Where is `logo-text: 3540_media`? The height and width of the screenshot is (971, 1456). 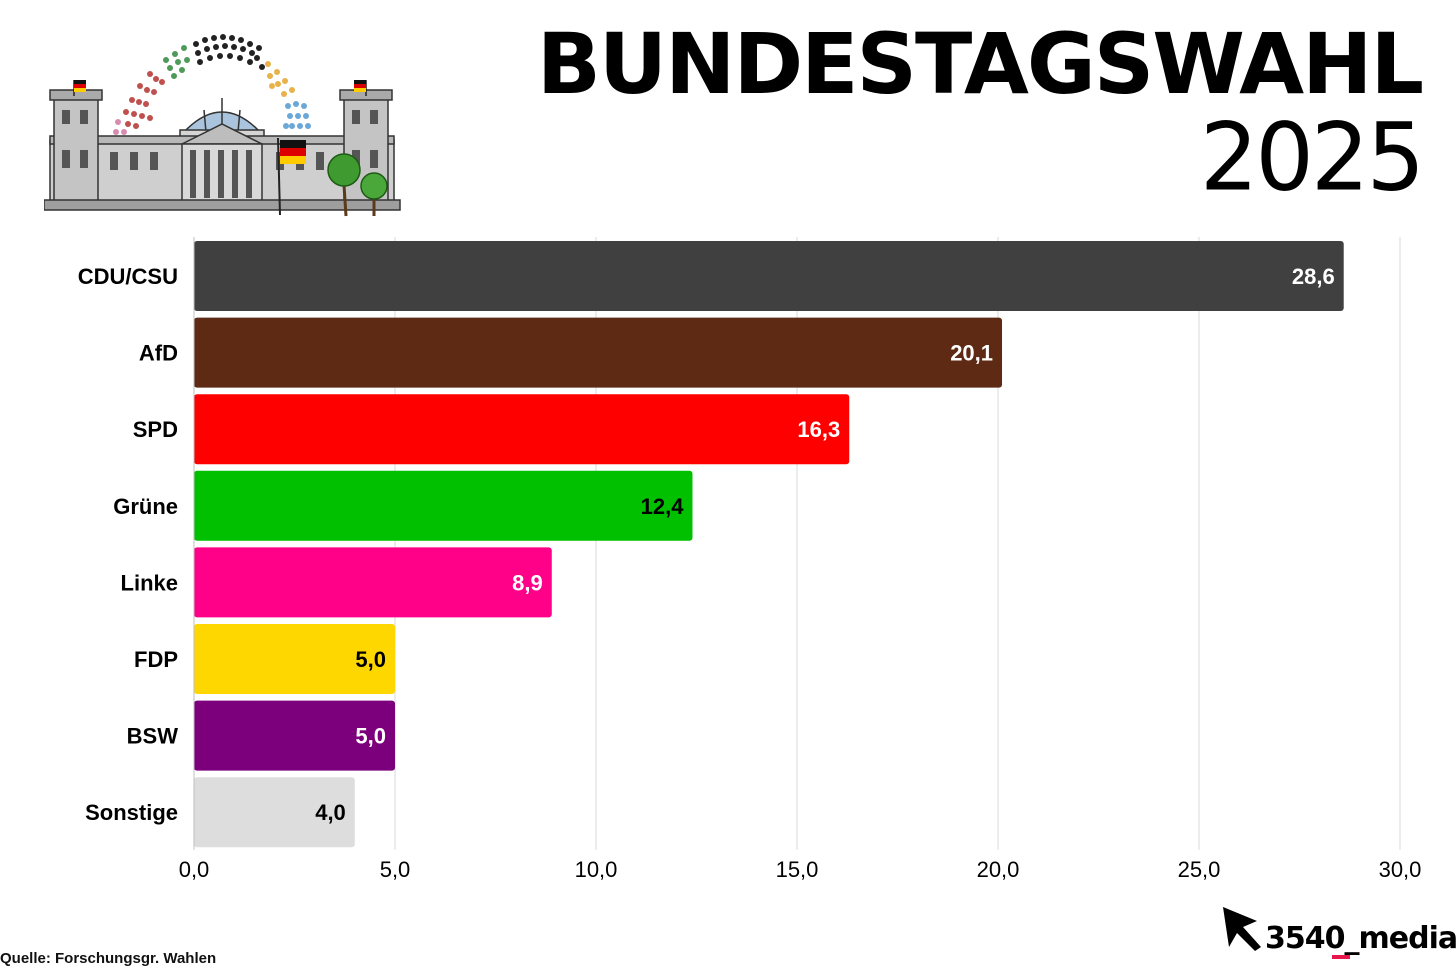
logo-text: 3540_media is located at coordinates (1360, 938).